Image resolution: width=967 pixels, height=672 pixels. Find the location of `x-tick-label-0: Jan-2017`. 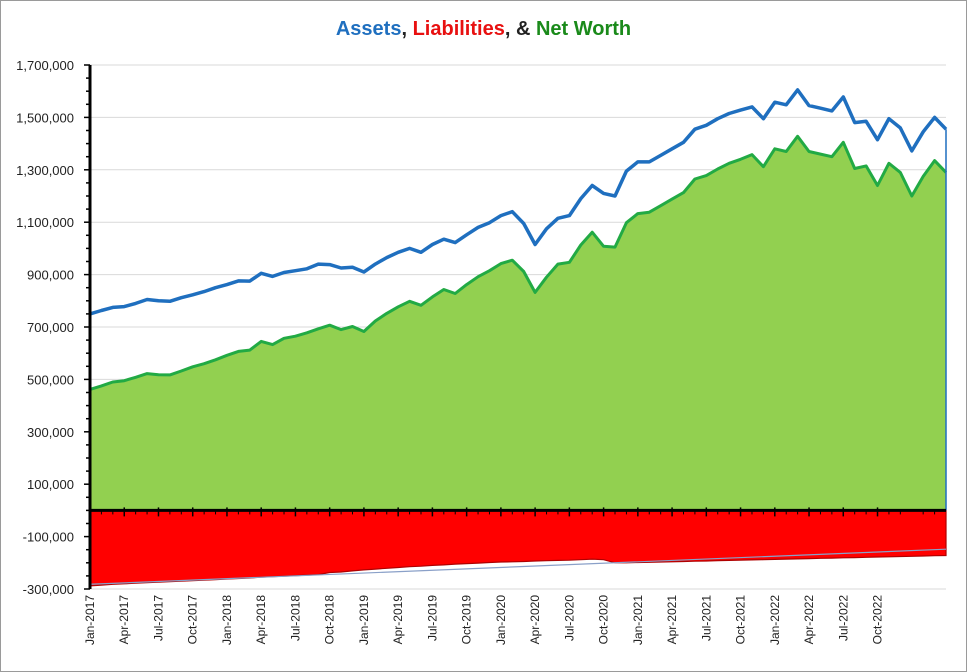

x-tick-label-0: Jan-2017 is located at coordinates (90, 620).